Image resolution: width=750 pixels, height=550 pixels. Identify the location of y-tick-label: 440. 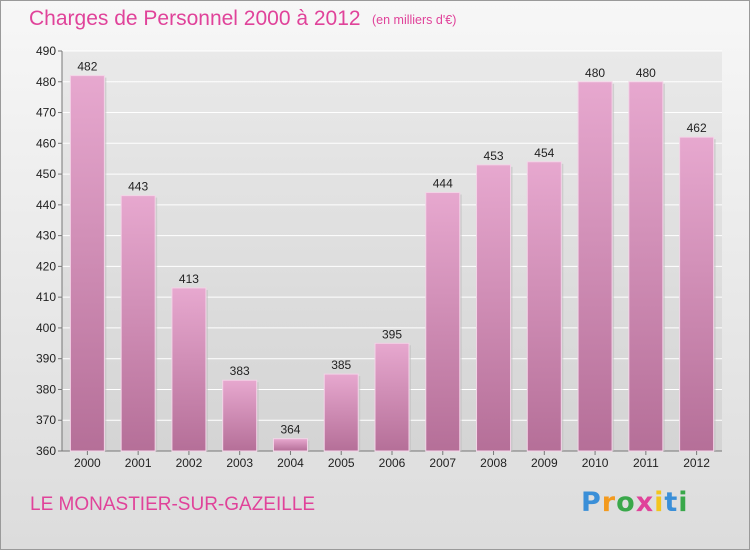
(46, 205).